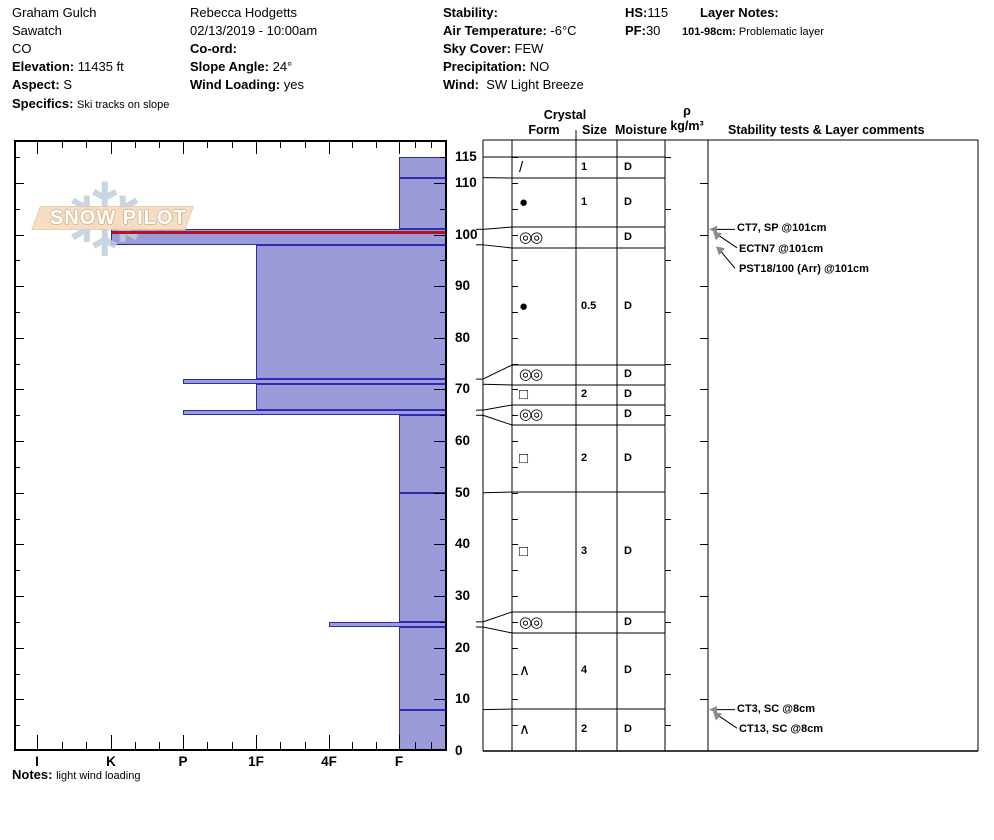 The image size is (994, 840). I want to click on table-header-density-units: kg/m³, so click(687, 126).